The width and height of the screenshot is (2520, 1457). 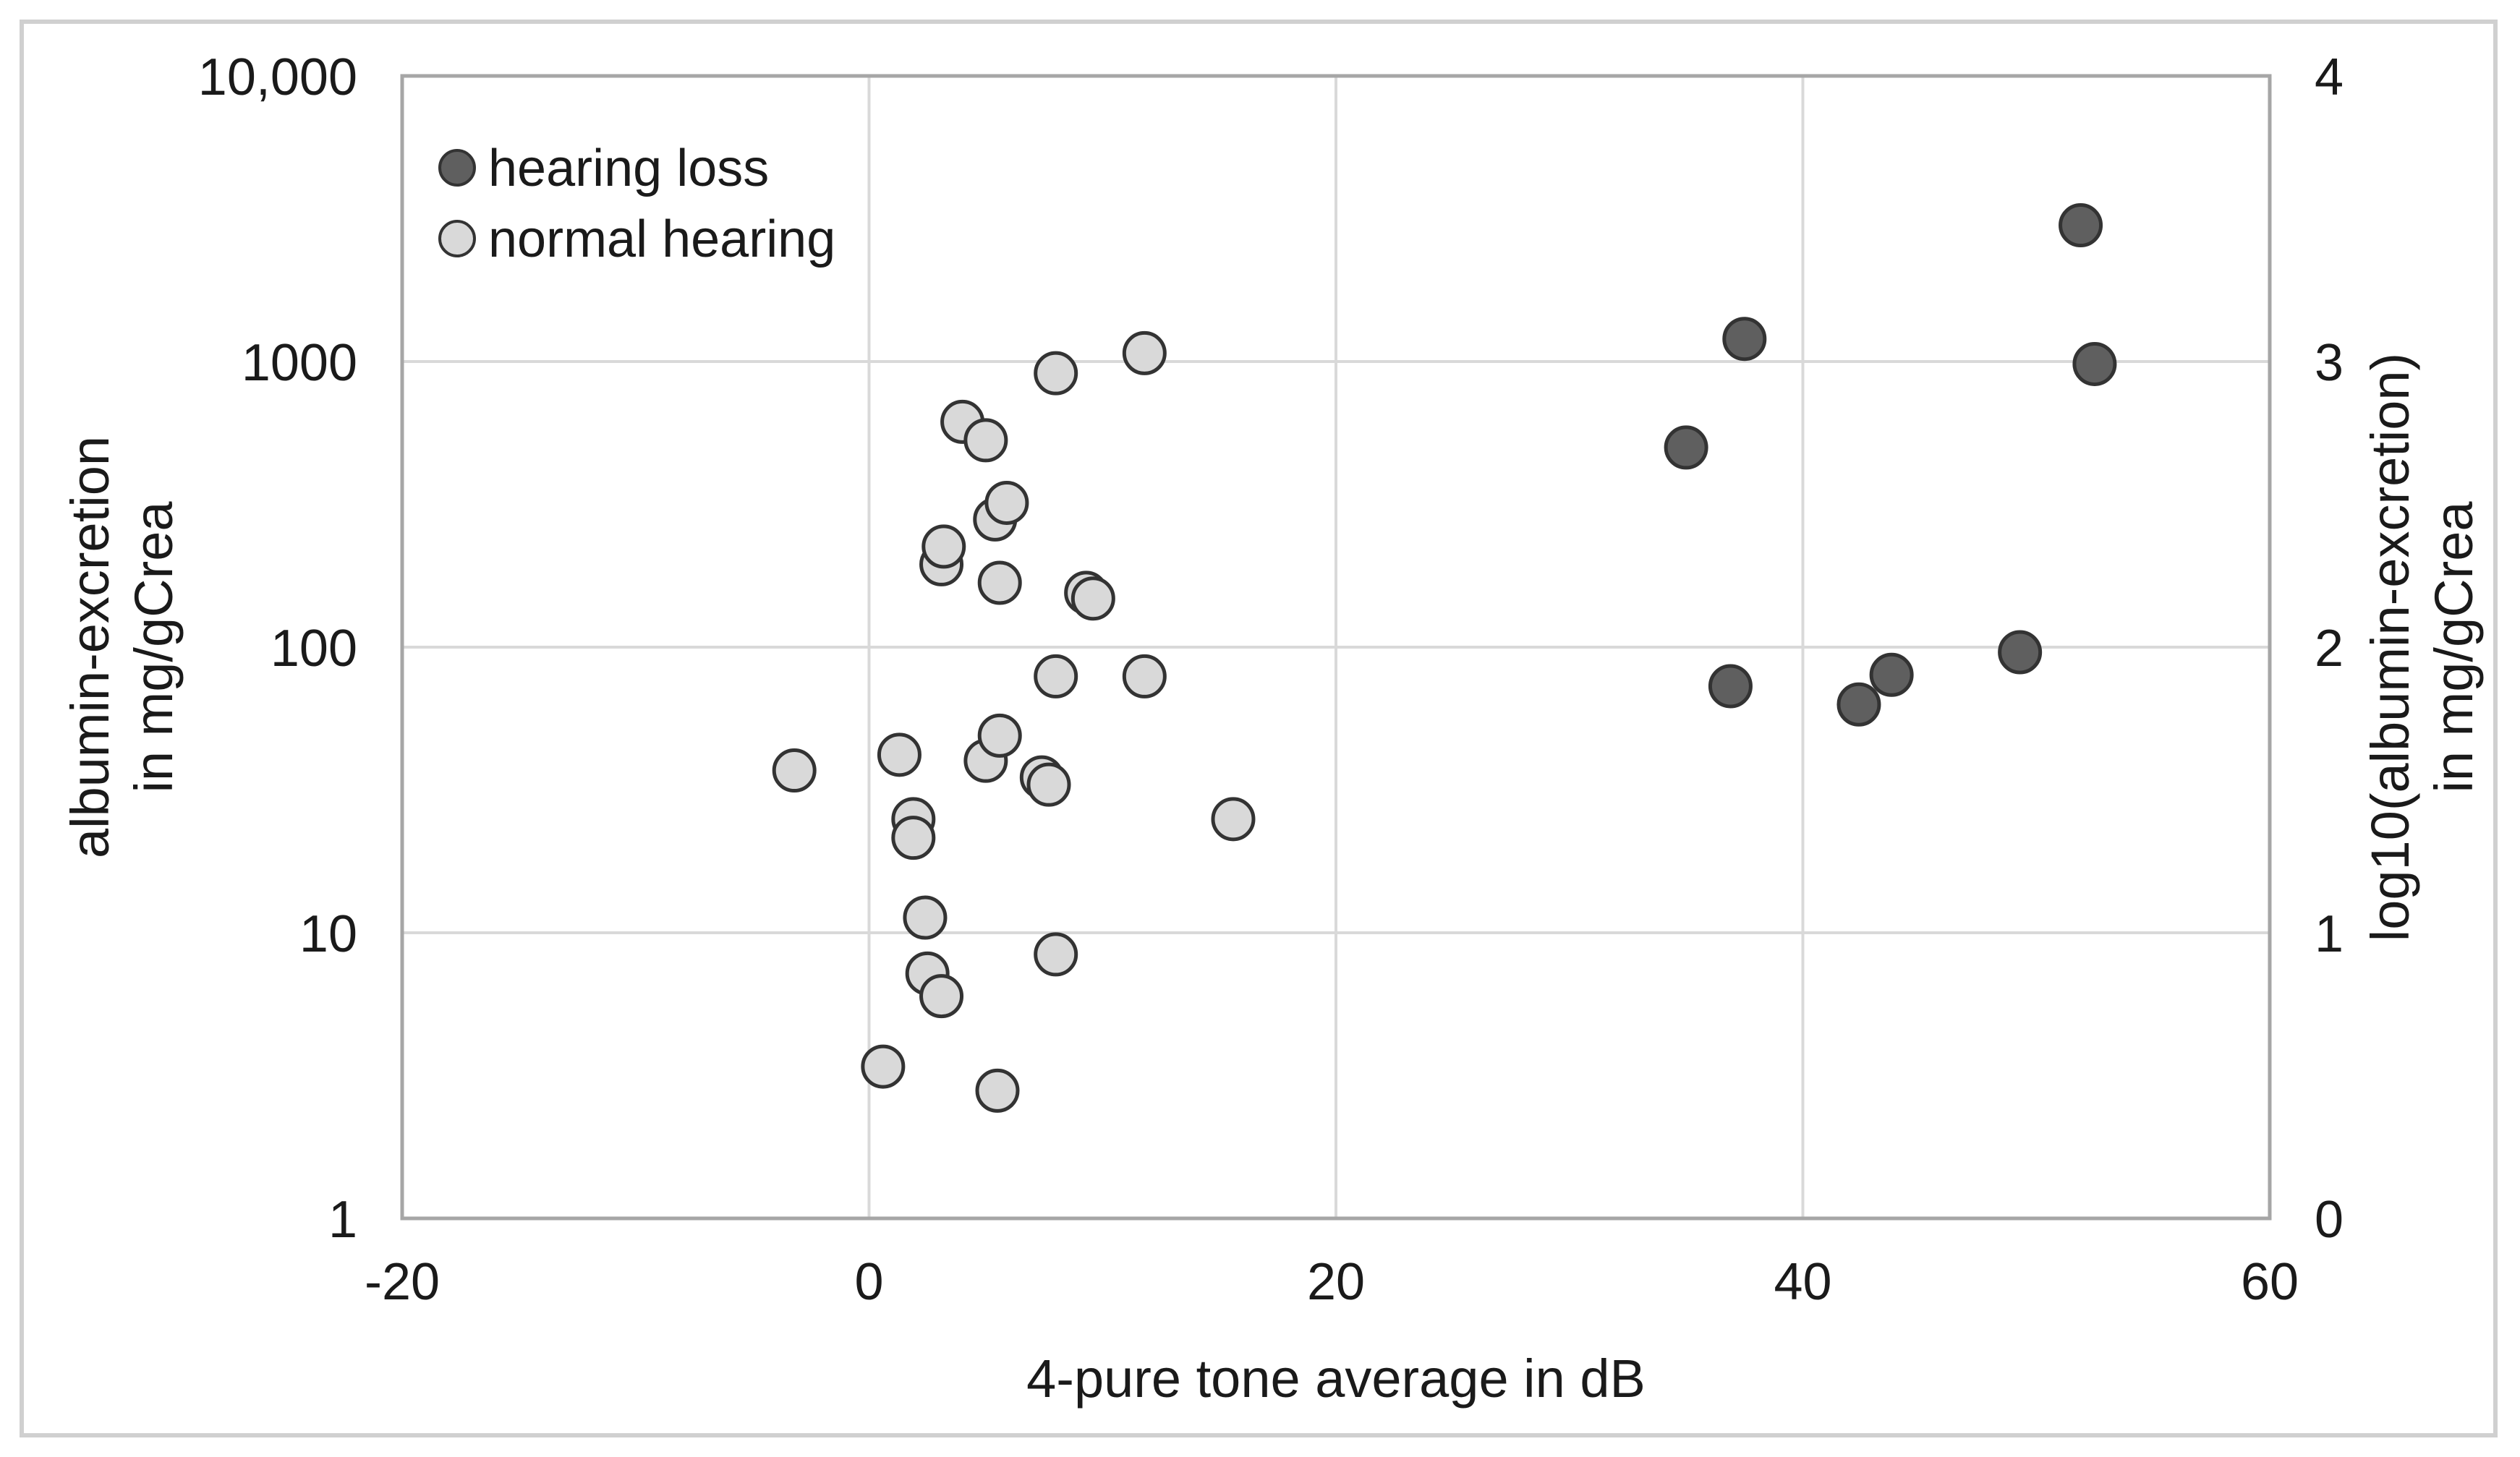 I want to click on y-right-axis-title-line-2: in mg/gCrea, so click(x=2454, y=647).